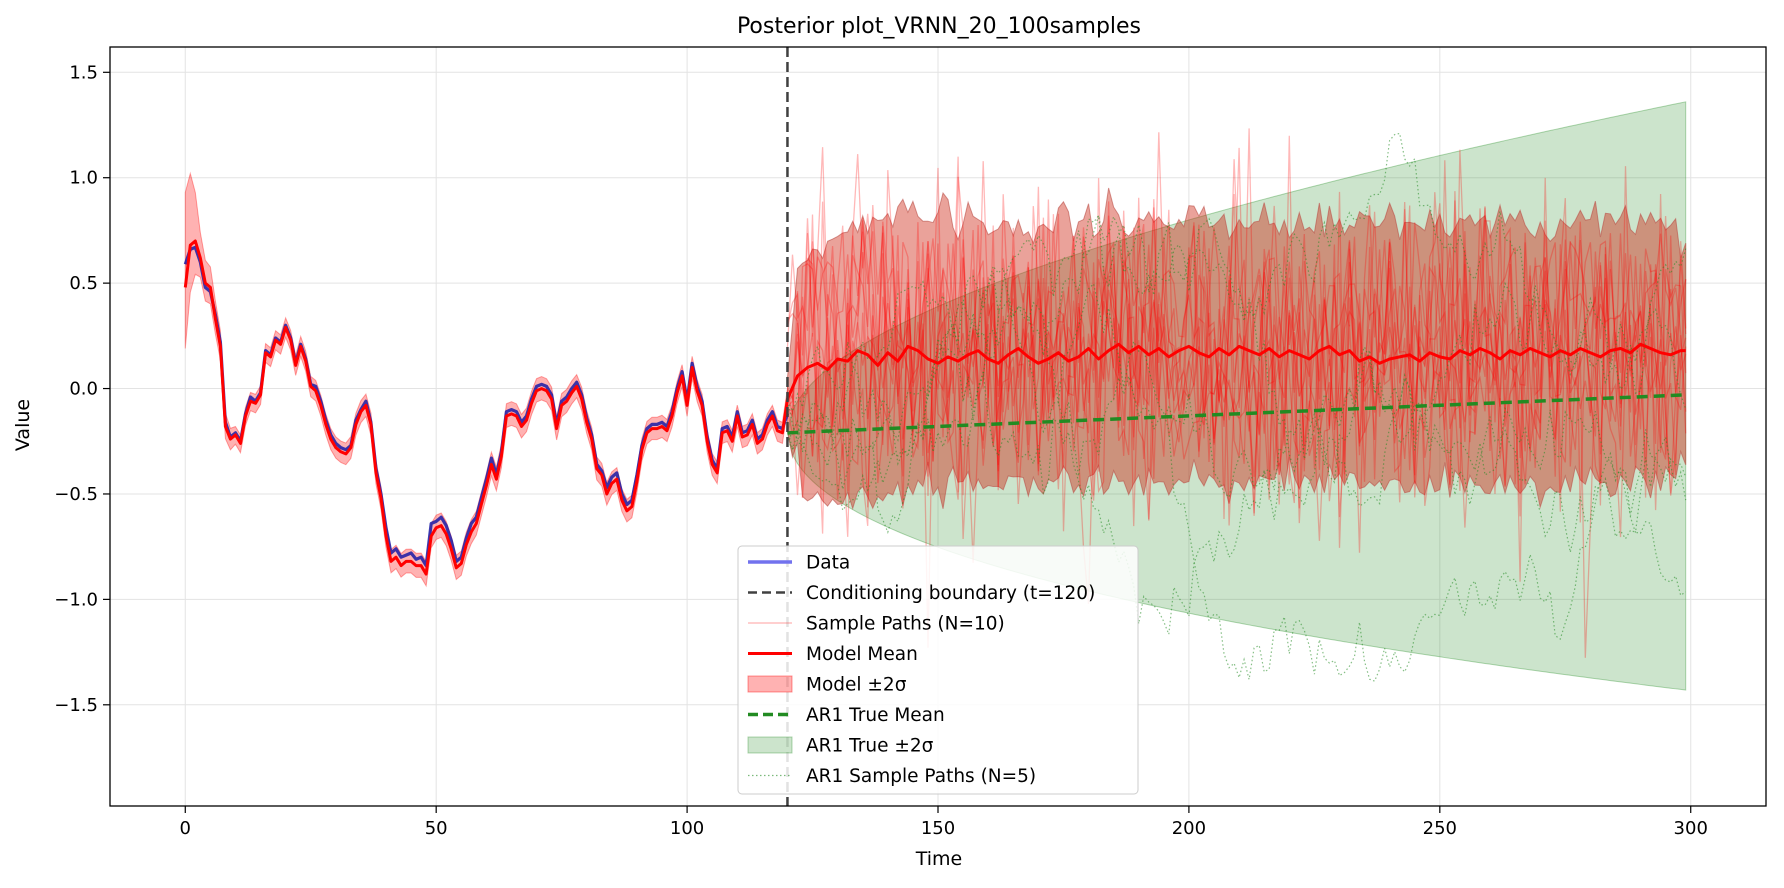 The image size is (1784, 888). Describe the element at coordinates (1691, 828) in the screenshot. I see `x-tick-label: 300` at that location.